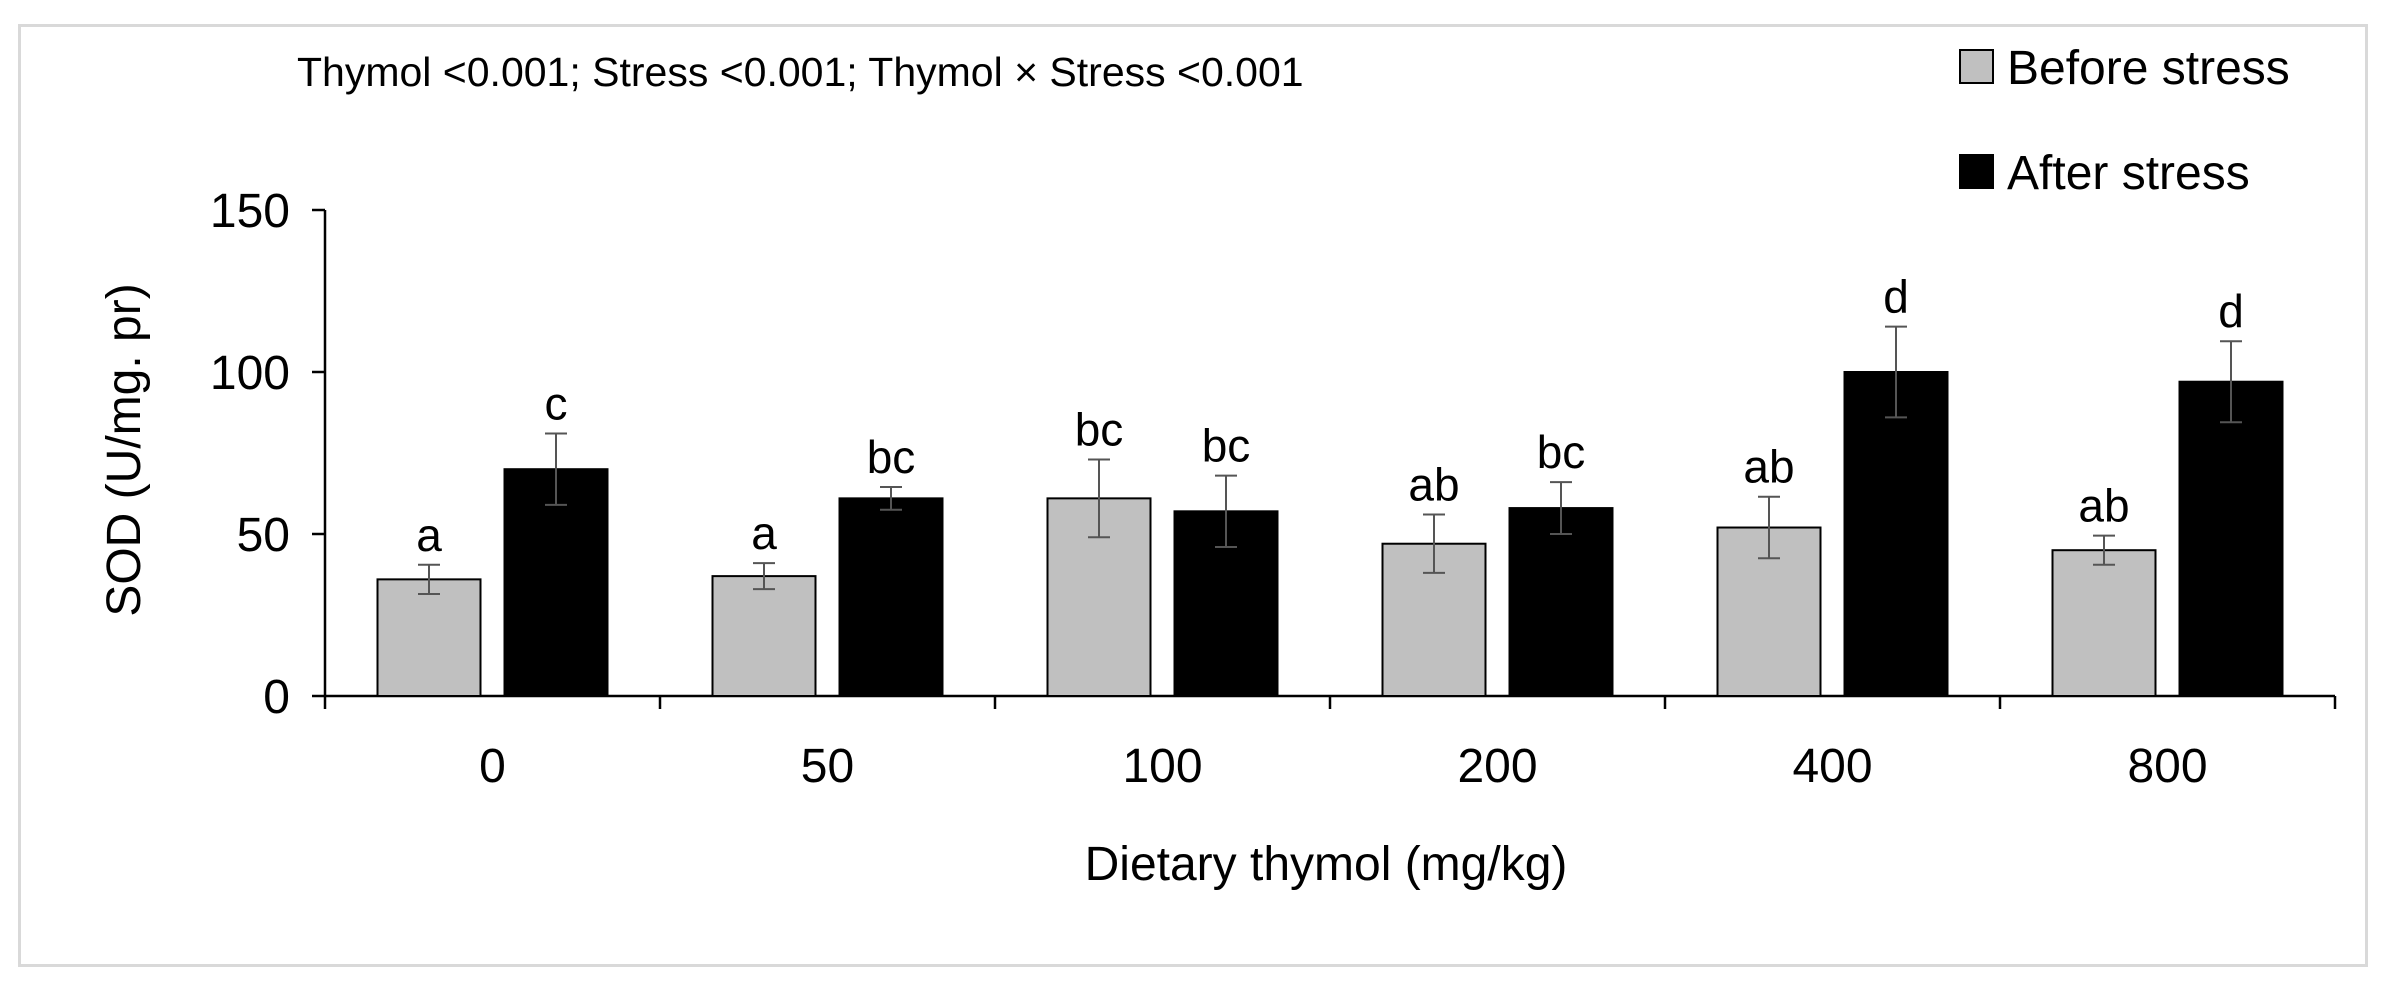 Image resolution: width=2389 pixels, height=985 pixels. I want to click on legend-label: After stress, so click(2128, 173).